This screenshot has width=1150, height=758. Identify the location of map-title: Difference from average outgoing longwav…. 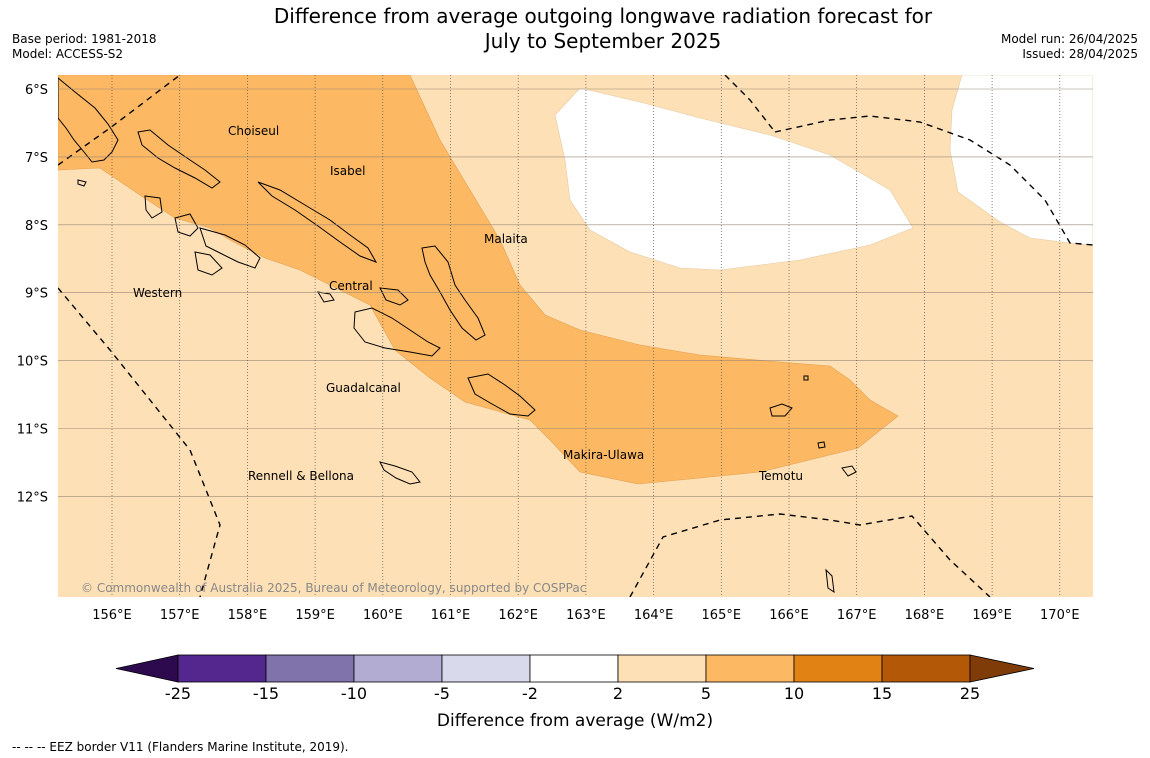
(575, 29).